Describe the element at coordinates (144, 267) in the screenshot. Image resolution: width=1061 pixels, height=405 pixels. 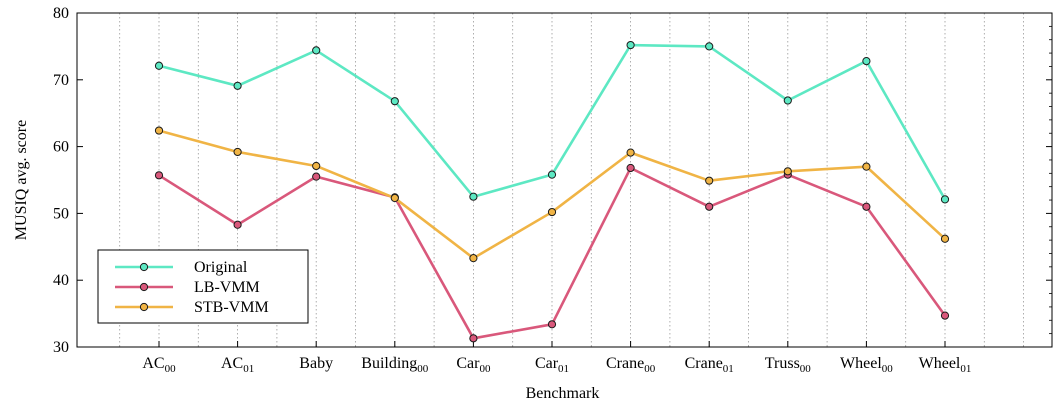
I see `legend-marker-original` at that location.